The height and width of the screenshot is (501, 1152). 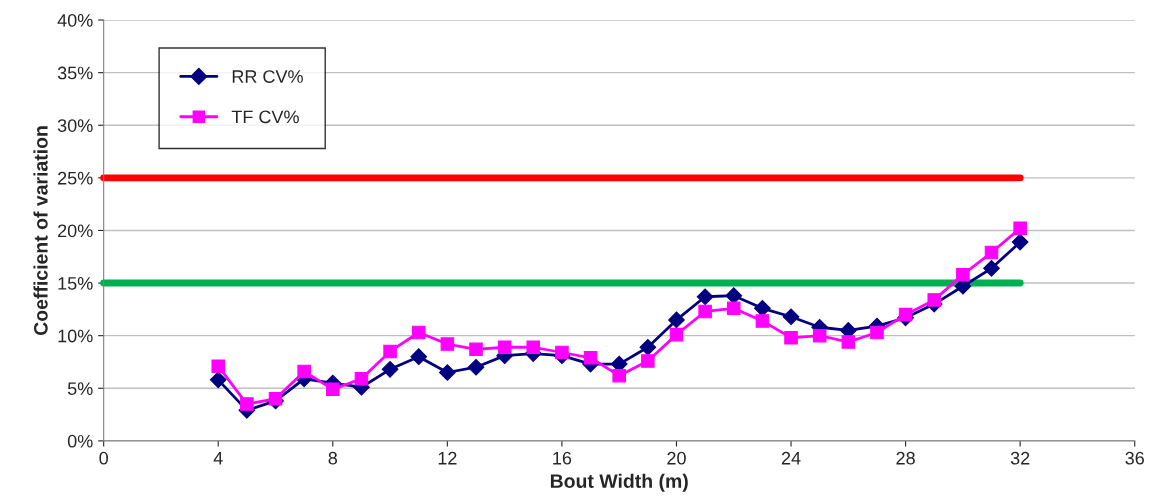 I want to click on x-tick-label: 16, so click(x=562, y=458).